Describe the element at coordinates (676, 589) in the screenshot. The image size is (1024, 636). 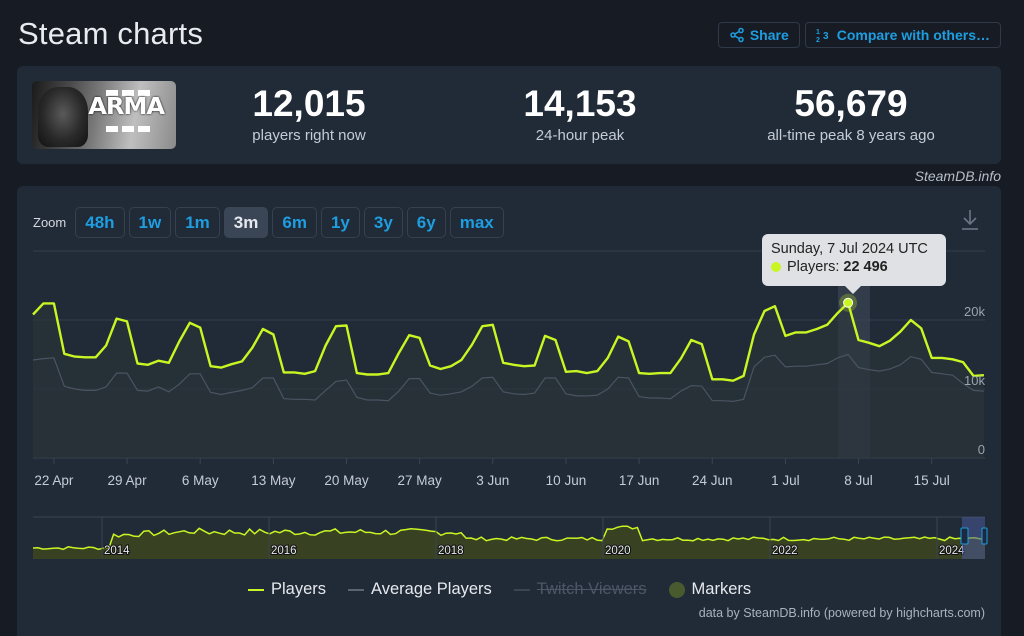
I see `marker-dot-icon` at that location.